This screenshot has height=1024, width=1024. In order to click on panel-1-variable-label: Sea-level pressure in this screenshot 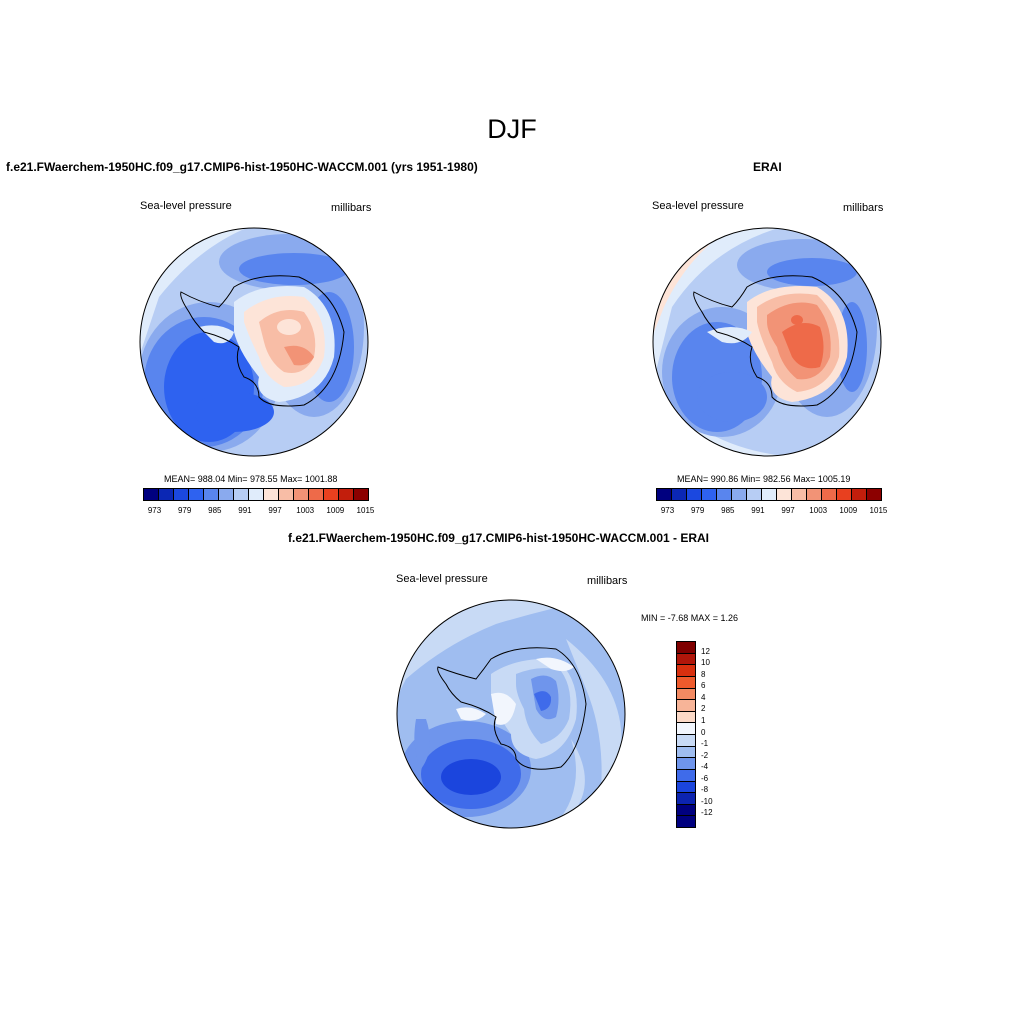, I will do `click(186, 206)`.